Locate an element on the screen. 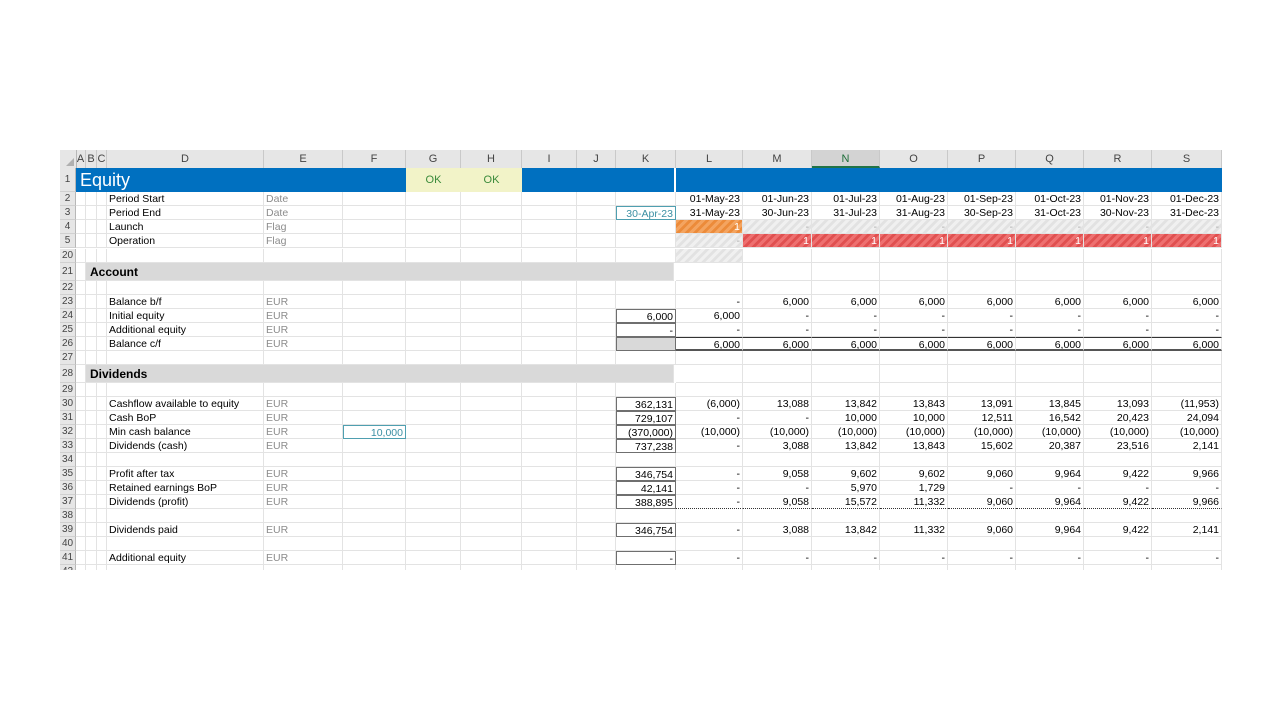  timeline-cell-q: 6,000 is located at coordinates (1050, 344).